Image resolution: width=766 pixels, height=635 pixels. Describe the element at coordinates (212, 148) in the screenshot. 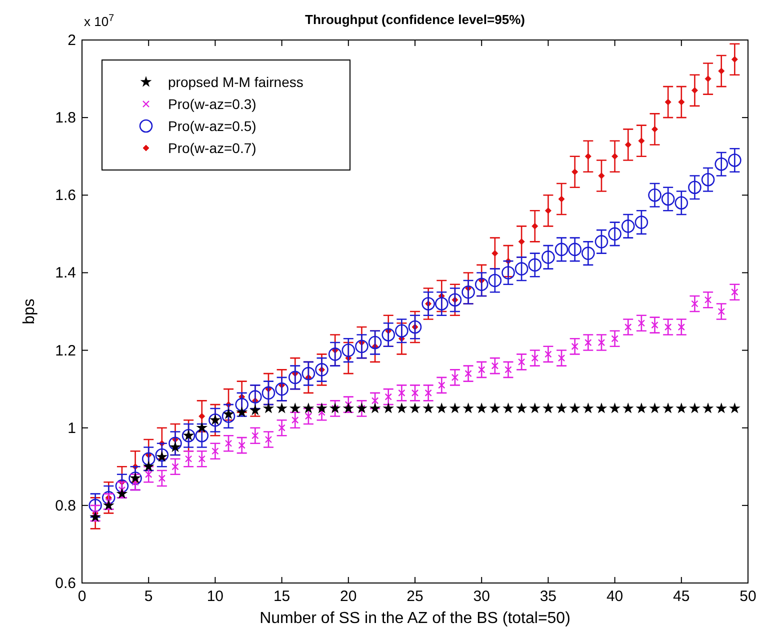

I see `legend-label: Pro(w-az=0.7)` at that location.